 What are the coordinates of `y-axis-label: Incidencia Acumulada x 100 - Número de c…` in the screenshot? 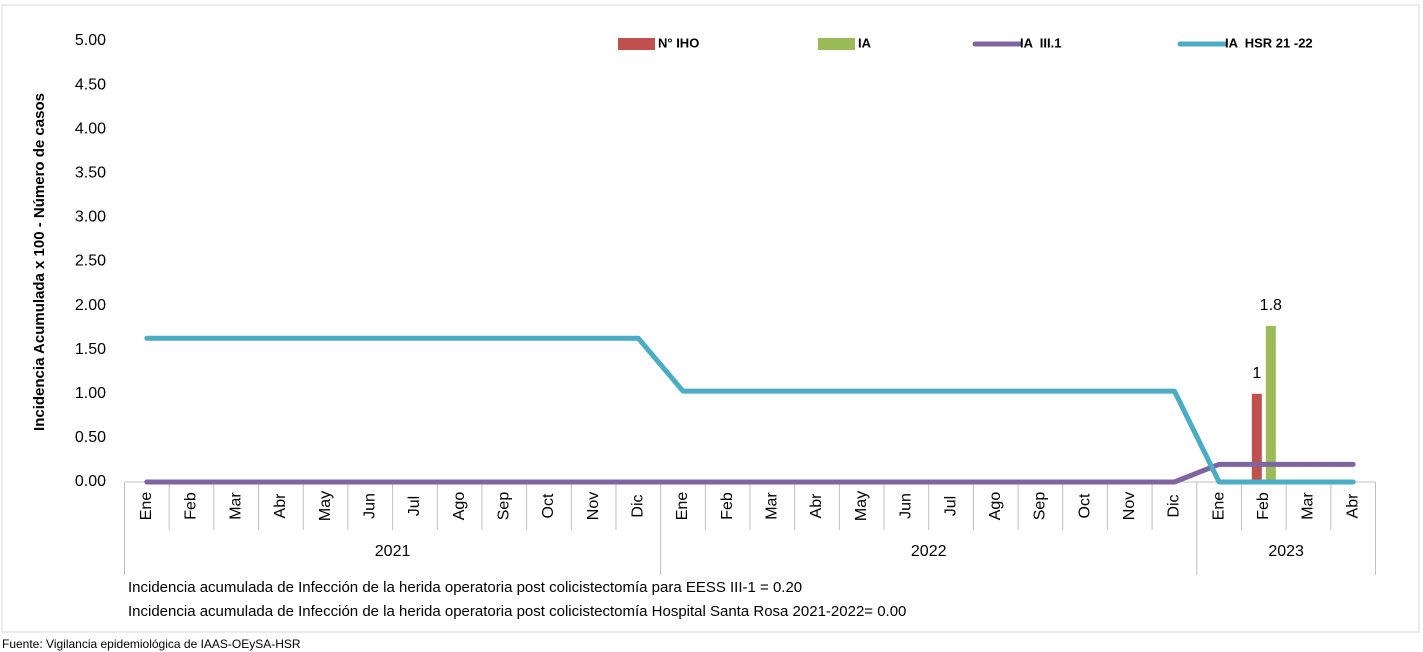 It's located at (39, 262).